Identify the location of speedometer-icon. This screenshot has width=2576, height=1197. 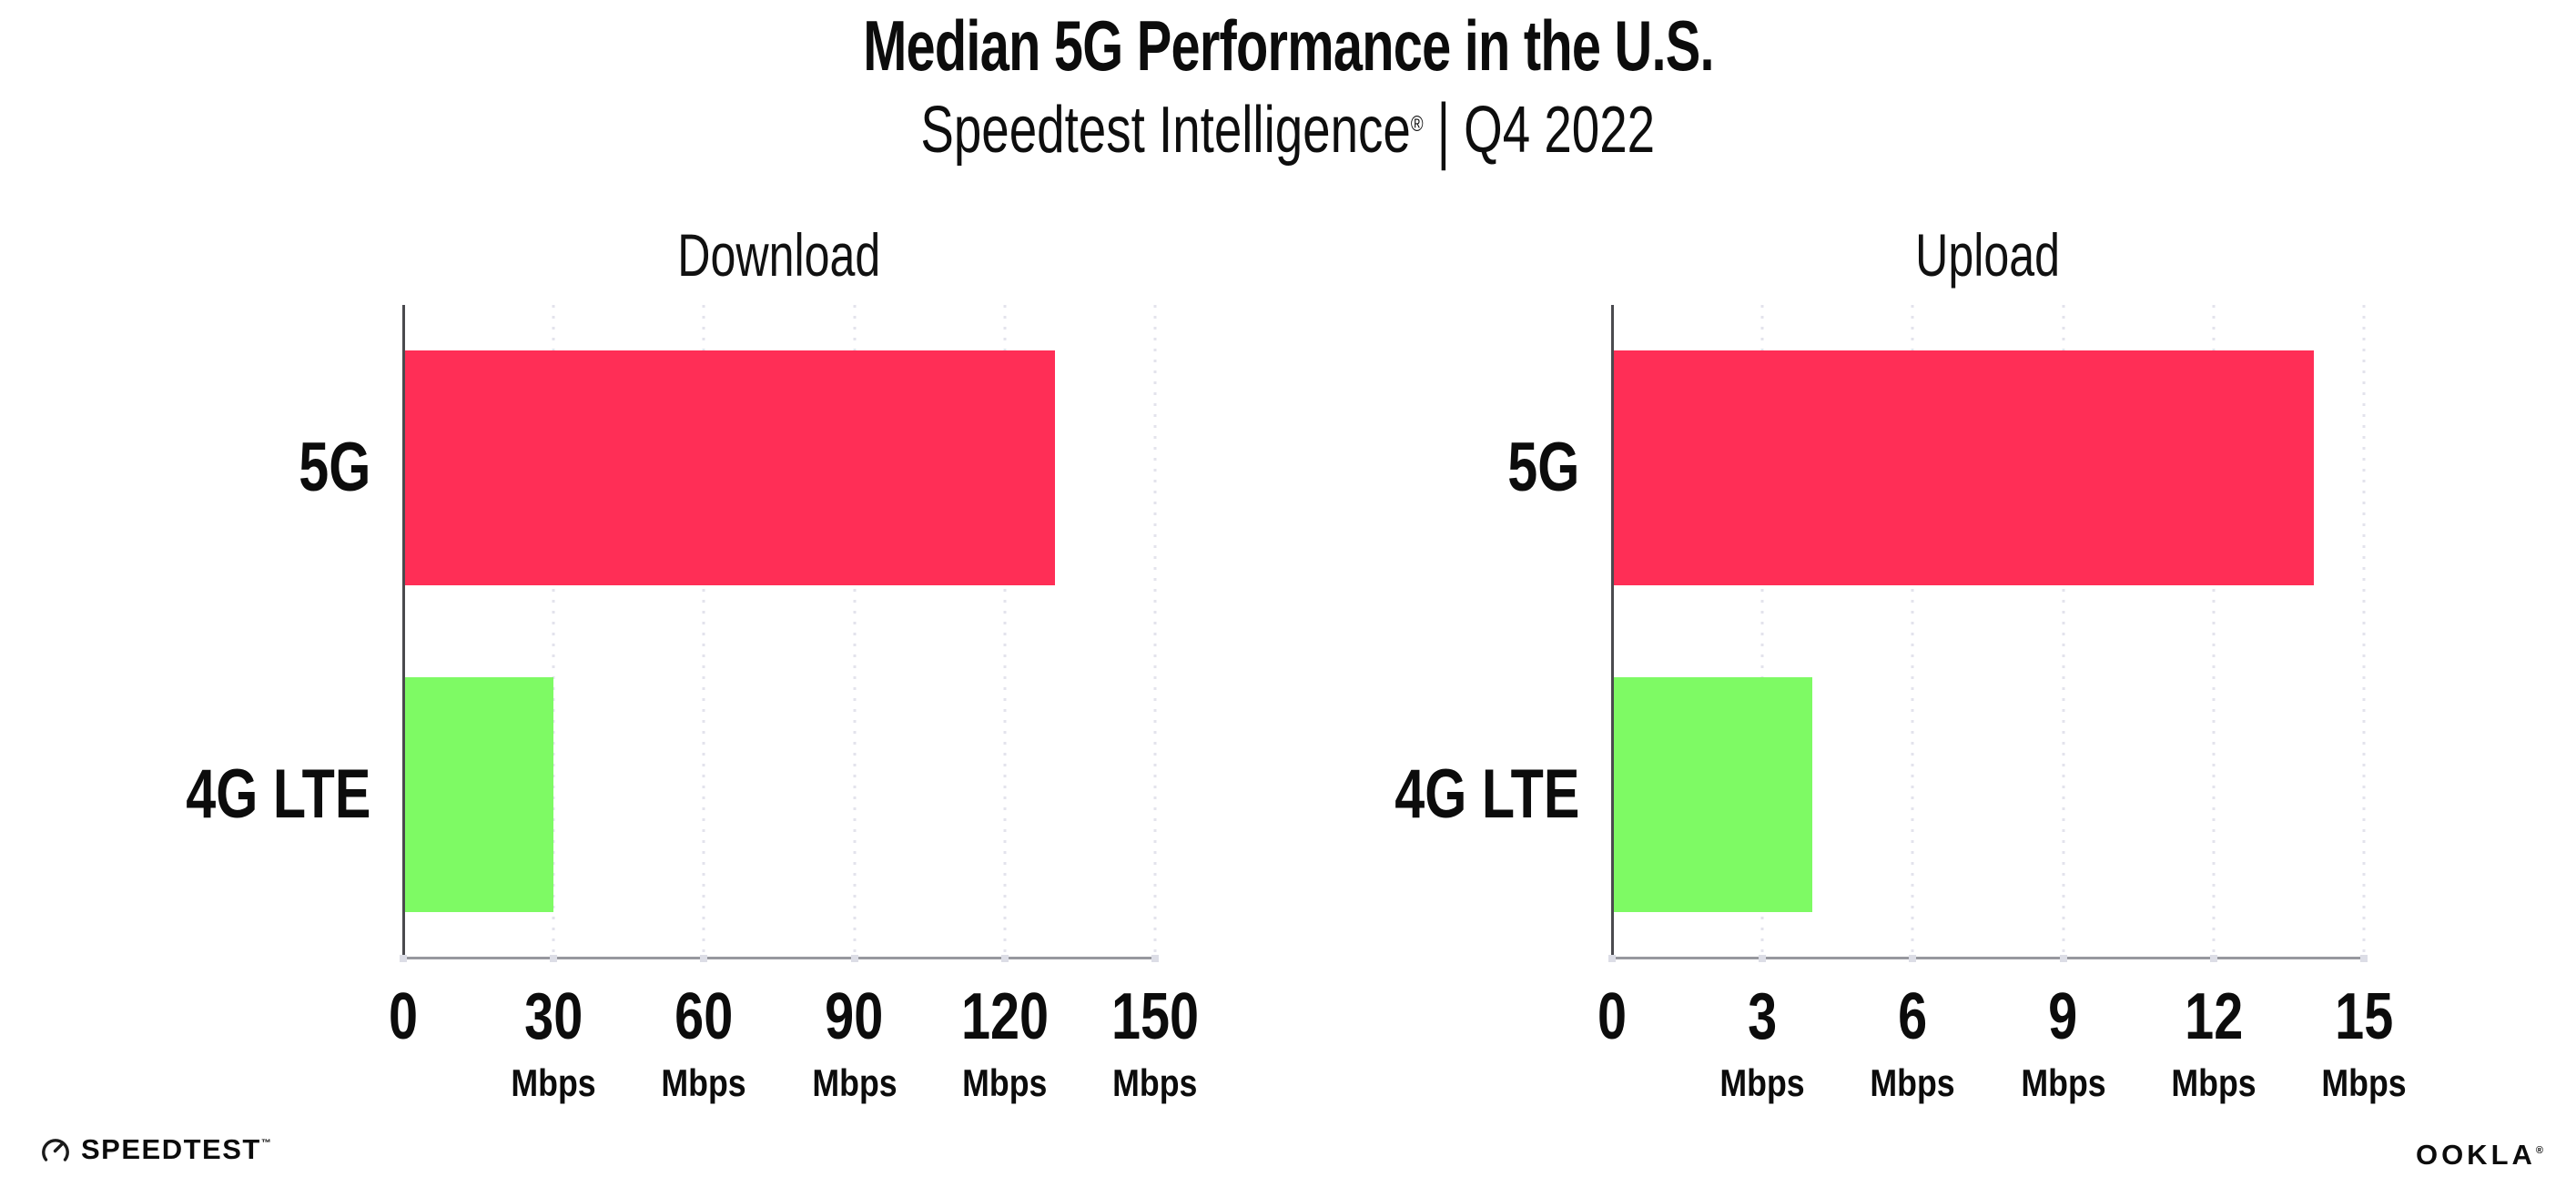
(55, 1150).